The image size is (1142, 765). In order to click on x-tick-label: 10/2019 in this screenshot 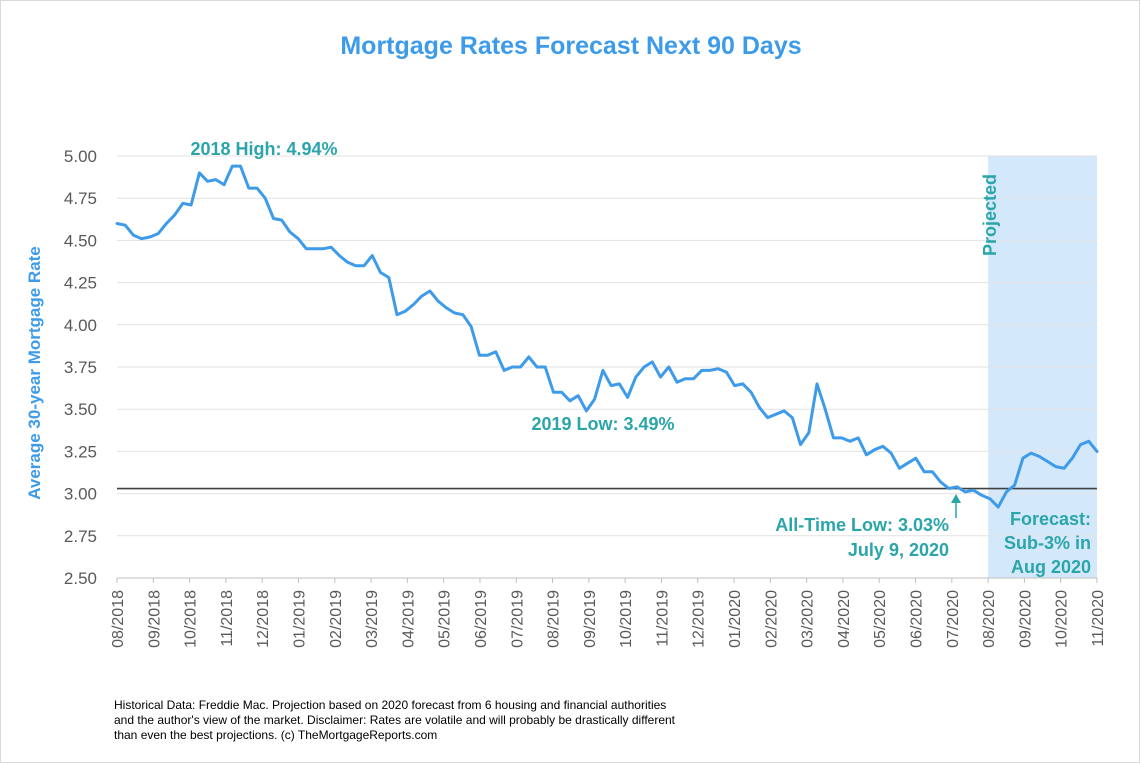, I will do `click(626, 619)`.